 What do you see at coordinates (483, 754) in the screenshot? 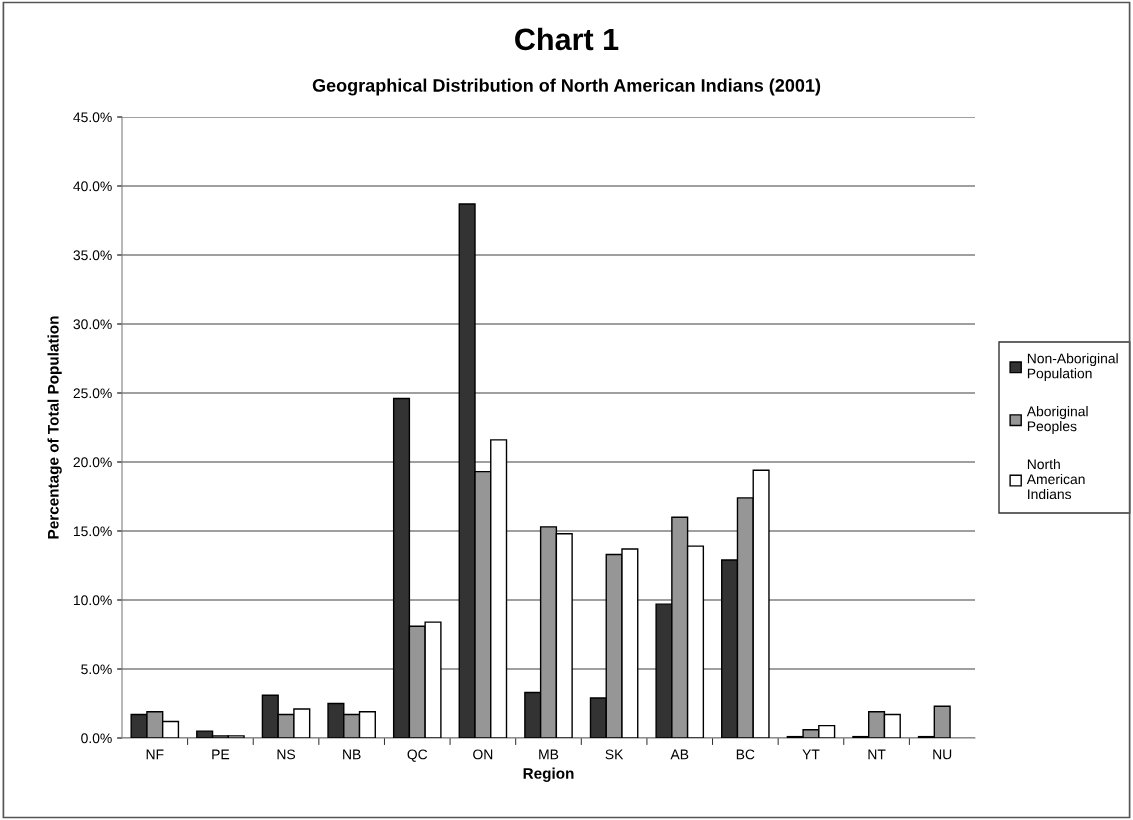
I see `x-tick-label: ON` at bounding box center [483, 754].